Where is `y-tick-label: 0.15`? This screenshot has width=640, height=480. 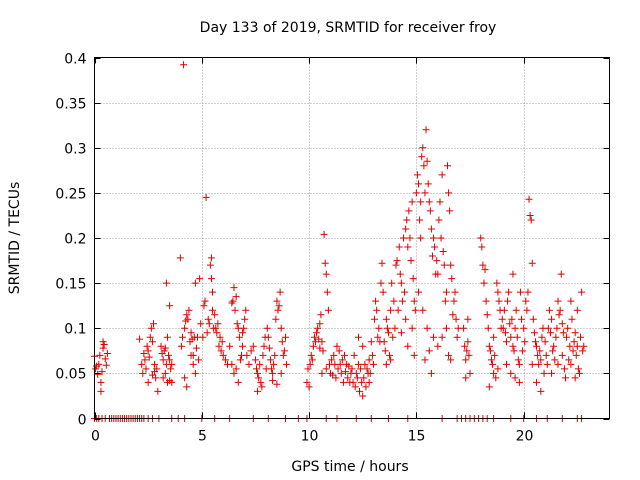 y-tick-label: 0.15 is located at coordinates (70, 285).